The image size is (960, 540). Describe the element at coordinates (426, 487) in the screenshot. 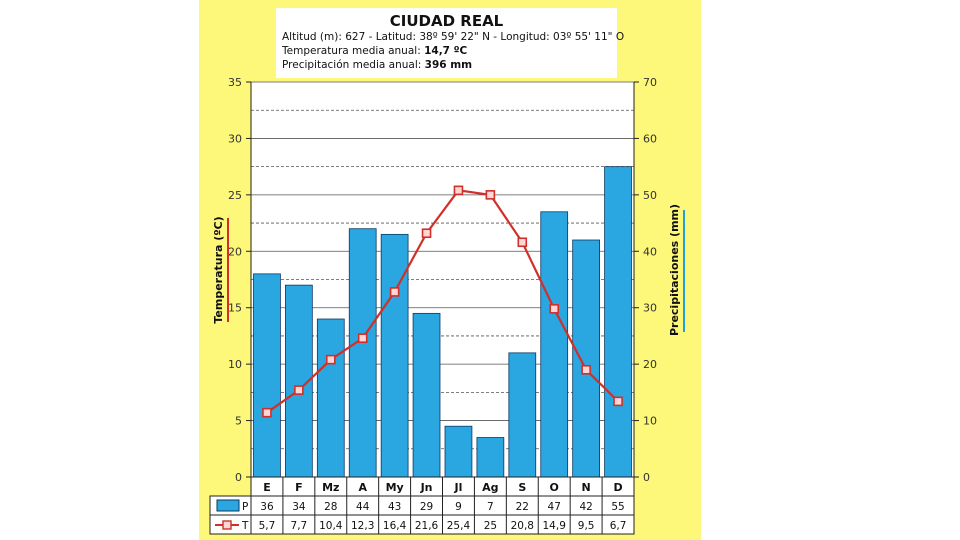

I see `month-label: Jn` at that location.